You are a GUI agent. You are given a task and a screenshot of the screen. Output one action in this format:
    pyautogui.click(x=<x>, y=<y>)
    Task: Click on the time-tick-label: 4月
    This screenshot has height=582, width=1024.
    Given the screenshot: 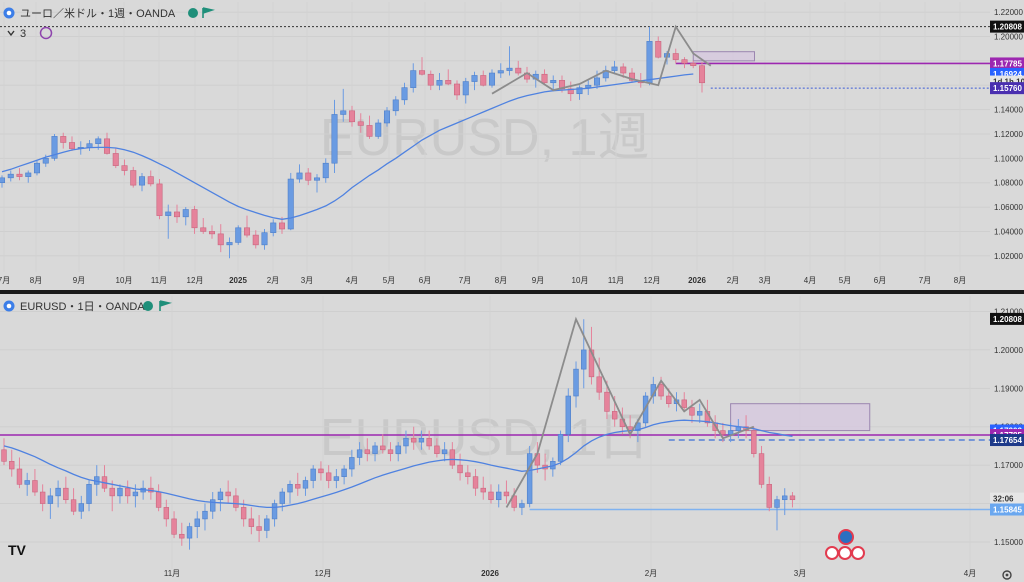 What is the action you would take?
    pyautogui.click(x=352, y=280)
    